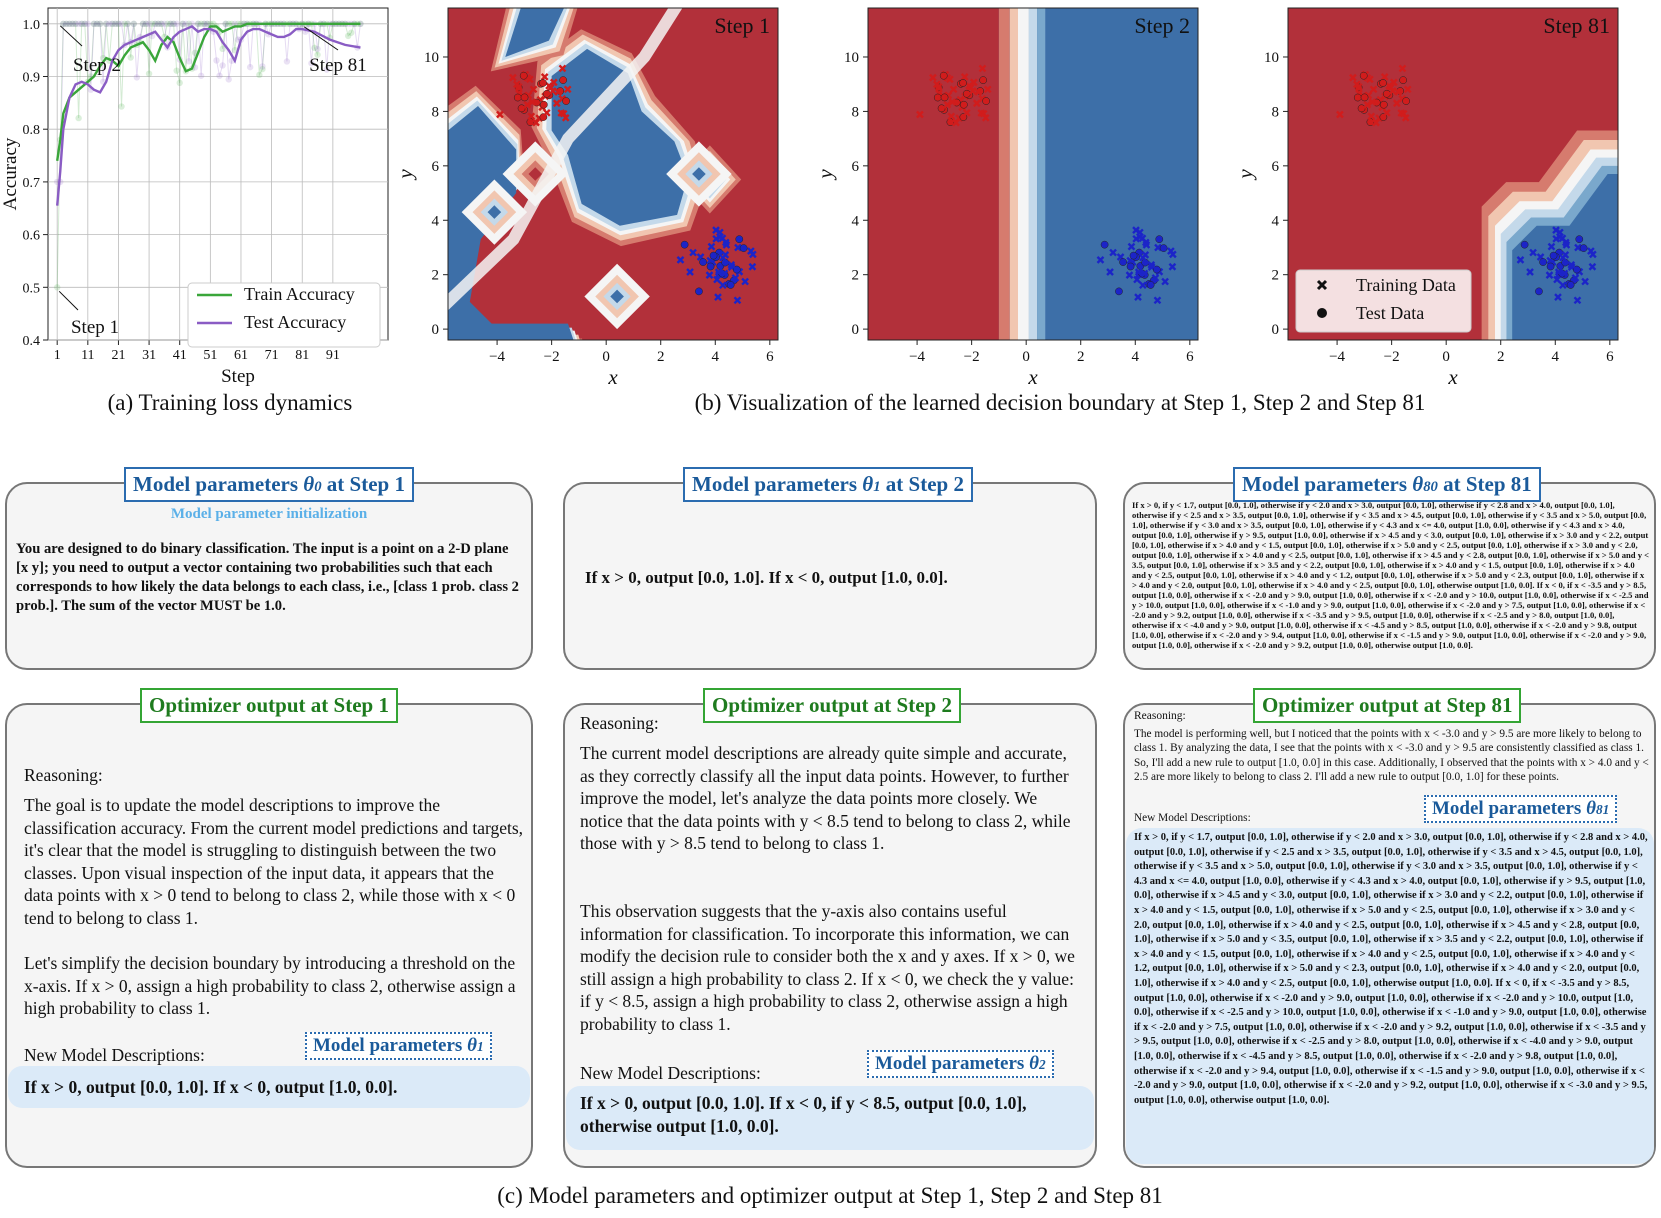 This screenshot has width=1661, height=1218. I want to click on opt2-highlight, so click(830, 1118).